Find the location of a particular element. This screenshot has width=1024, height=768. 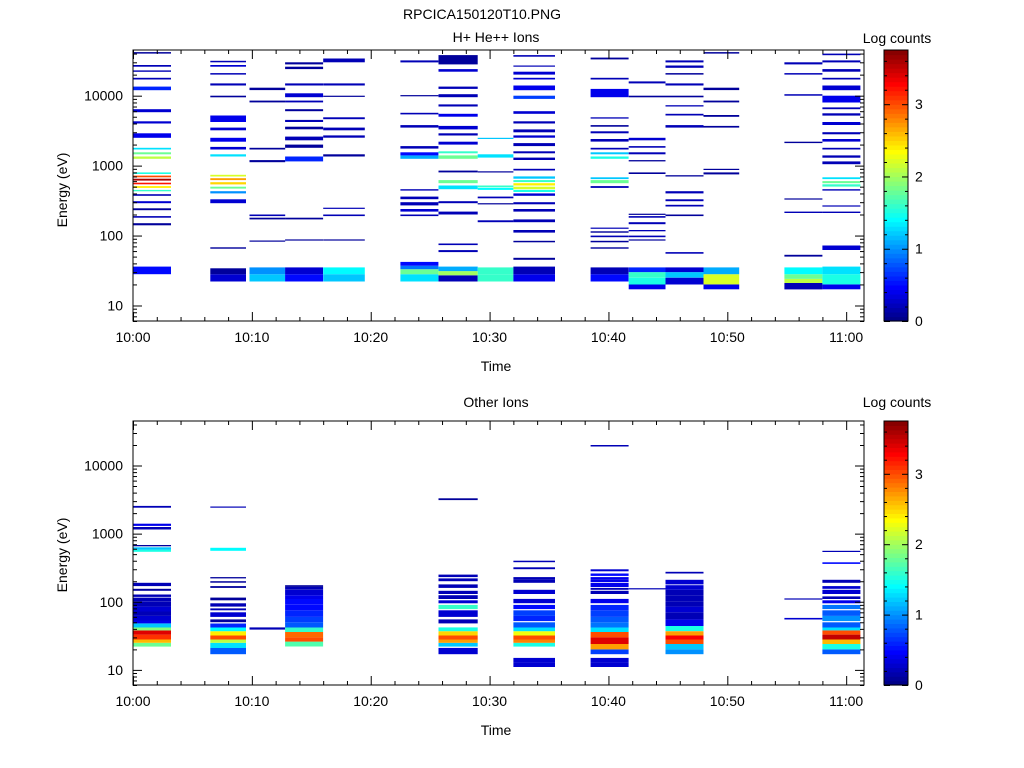

colorbar-frame is located at coordinates (896, 185).